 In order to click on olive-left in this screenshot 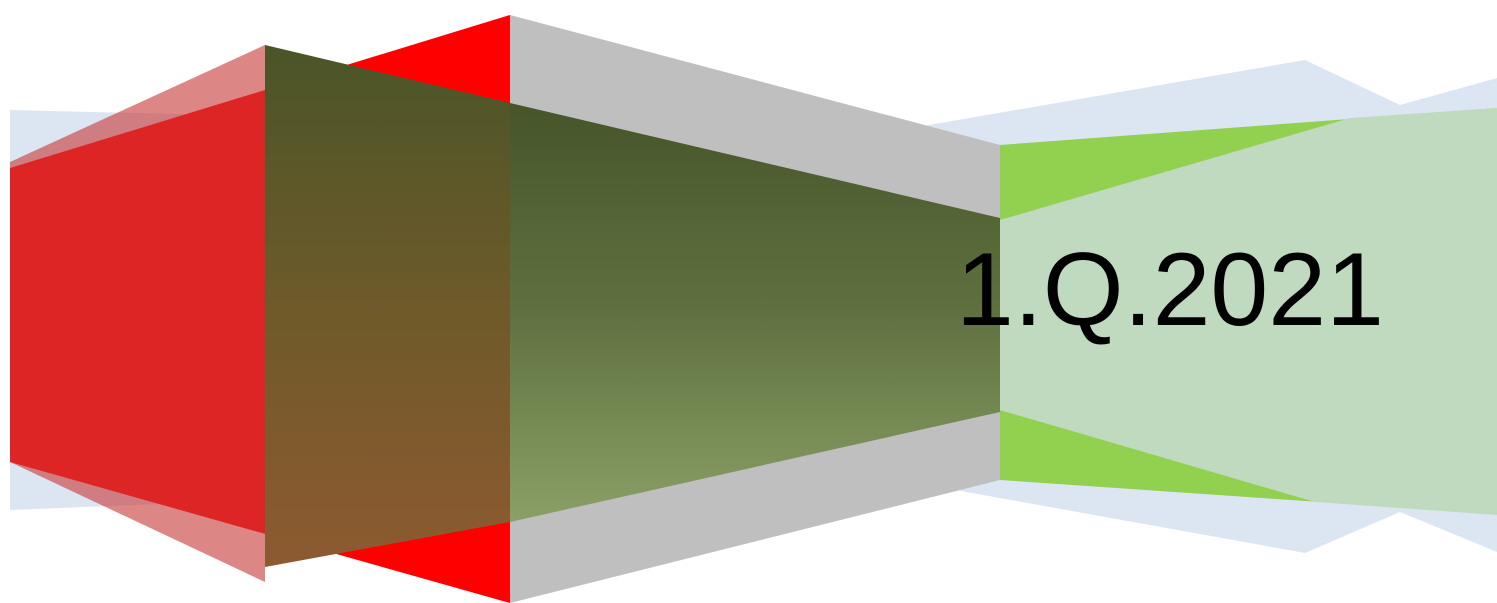, I will do `click(387, 306)`.